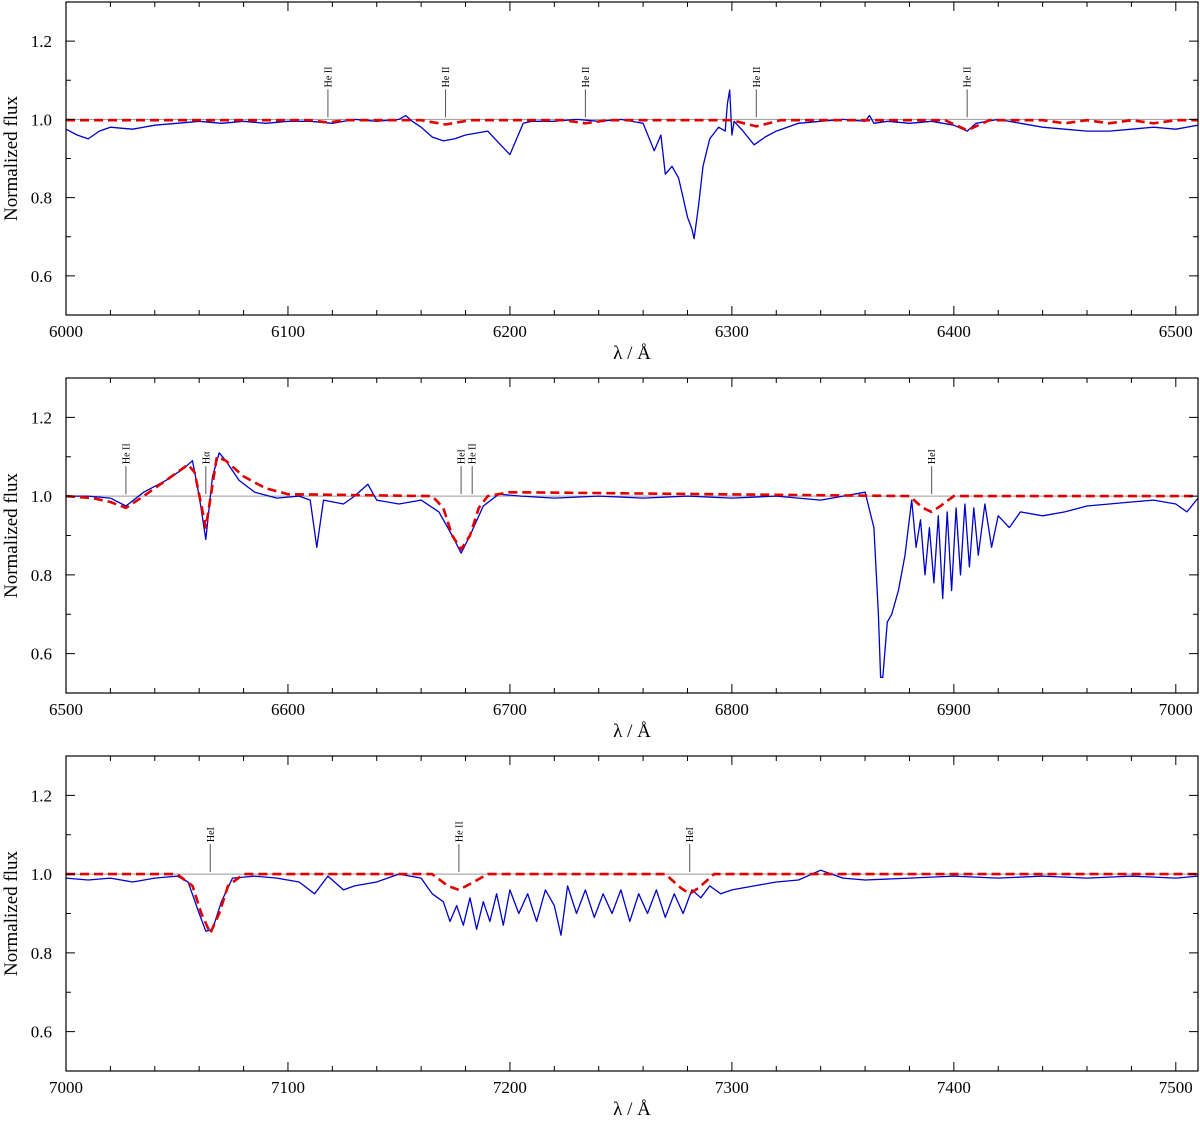 This screenshot has height=1125, width=1200. Describe the element at coordinates (732, 331) in the screenshot. I see `x-tick-label: 6300` at that location.